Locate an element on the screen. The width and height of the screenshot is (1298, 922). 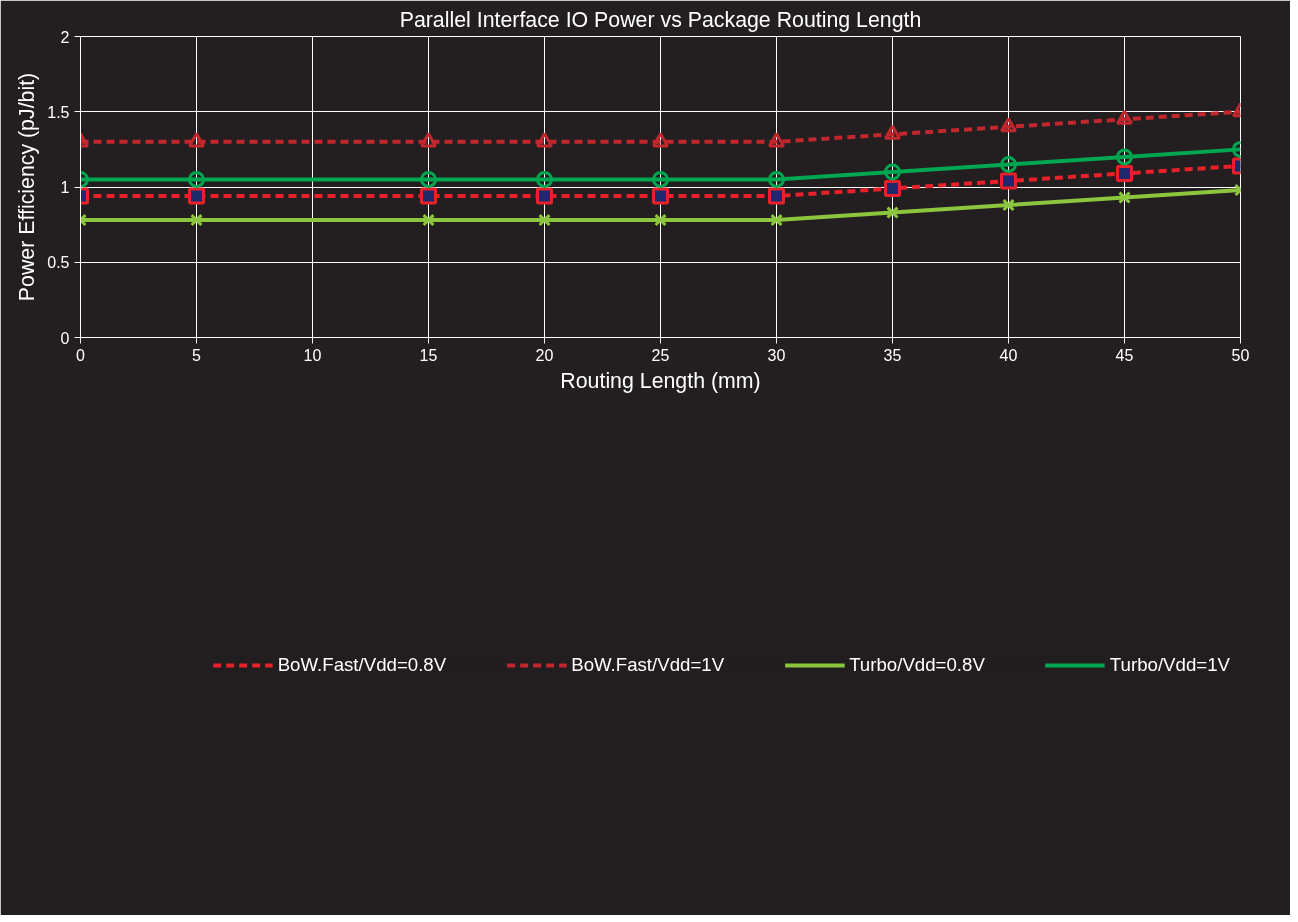
x-tick-label: 45 is located at coordinates (1124, 355).